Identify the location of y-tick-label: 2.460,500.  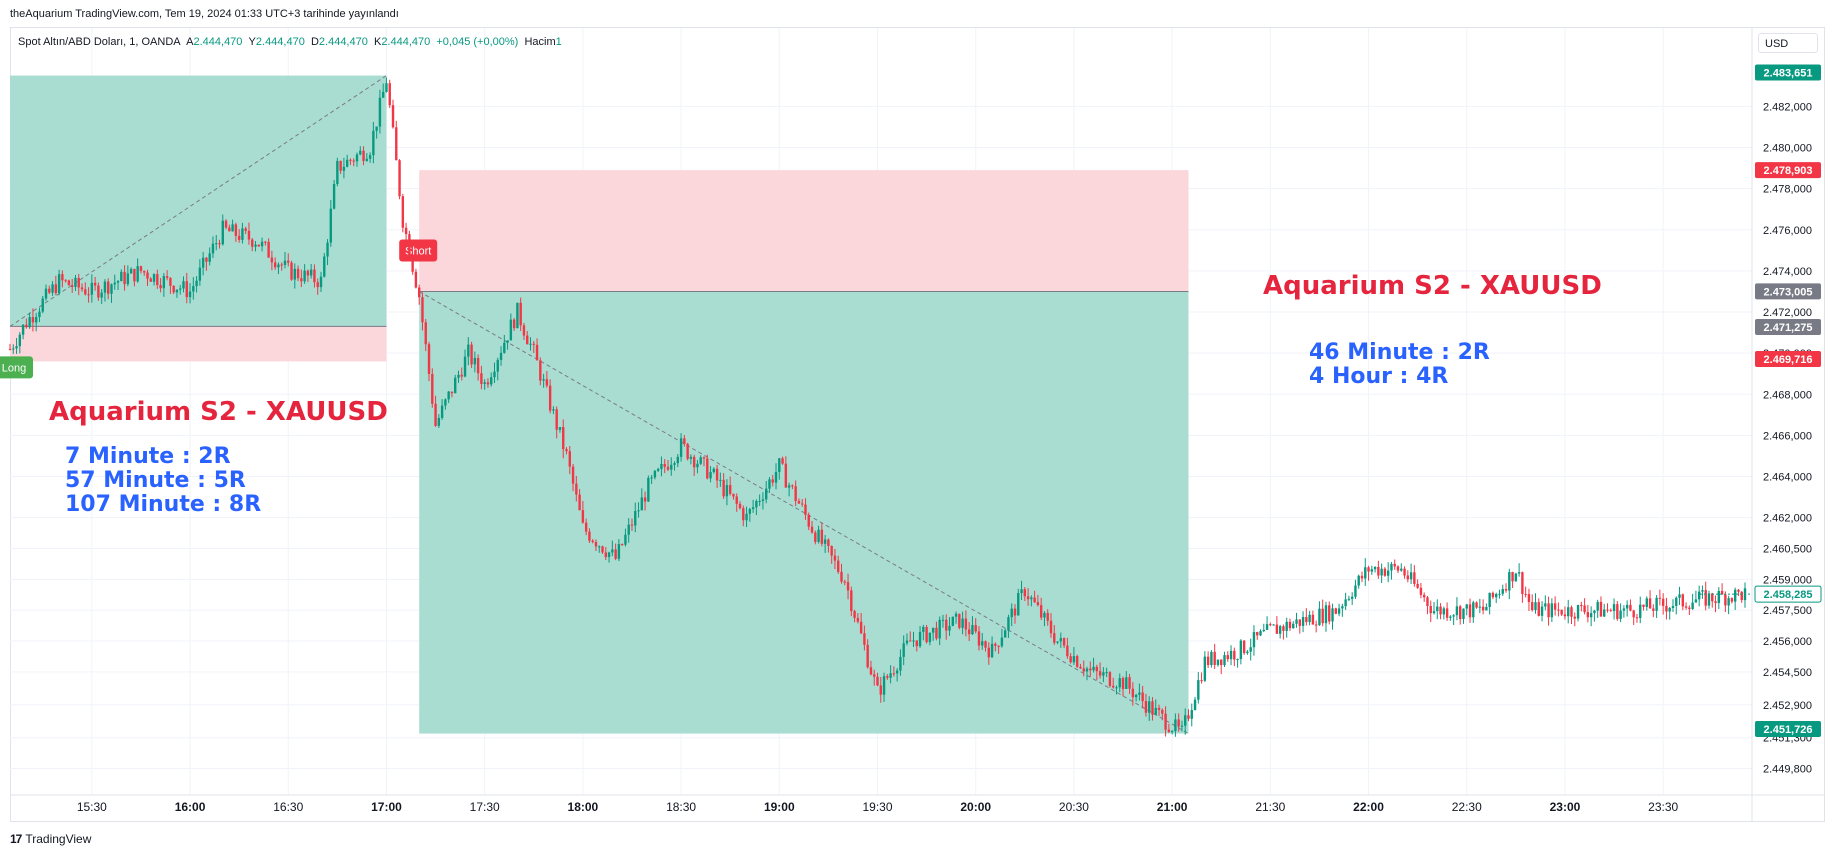
(1787, 550).